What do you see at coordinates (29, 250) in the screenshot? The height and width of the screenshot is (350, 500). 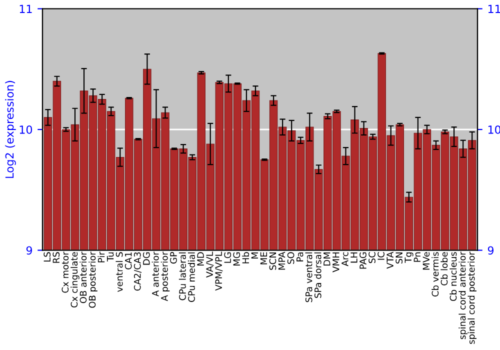 I see `y-tick-label: 9` at bounding box center [29, 250].